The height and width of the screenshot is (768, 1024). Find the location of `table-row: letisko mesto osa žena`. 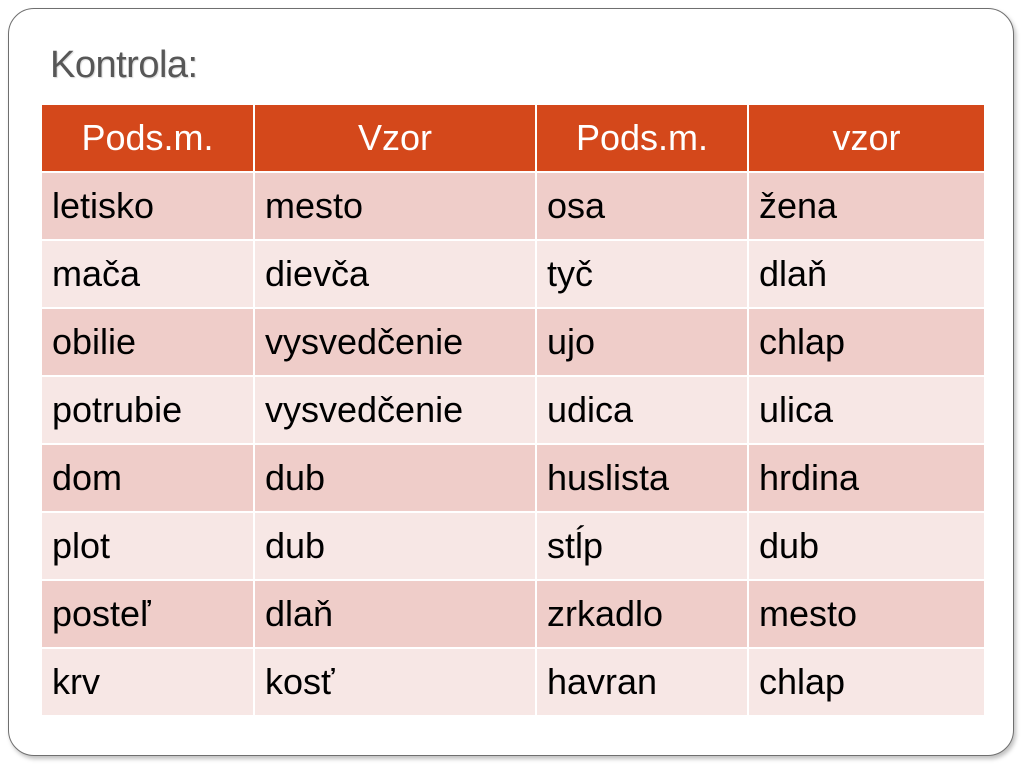

table-row: letisko mesto osa žena is located at coordinates (513, 206).